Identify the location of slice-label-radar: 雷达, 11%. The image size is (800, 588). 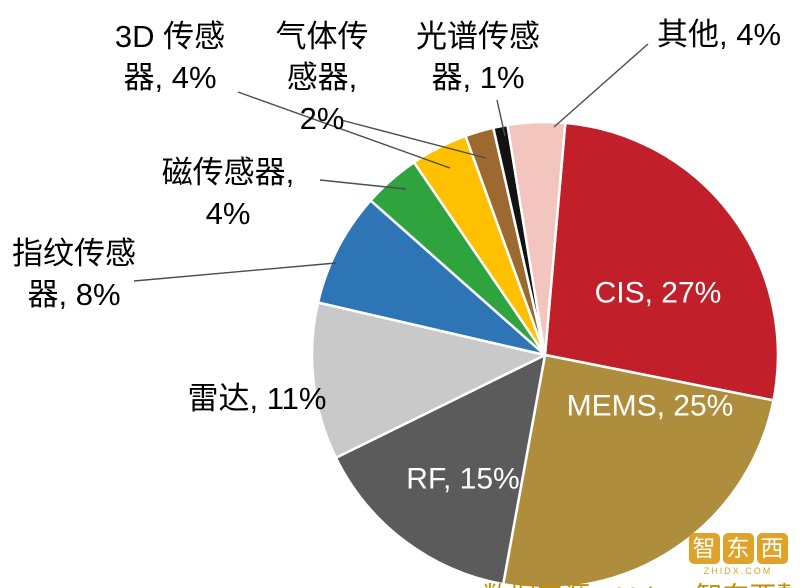
(257, 398).